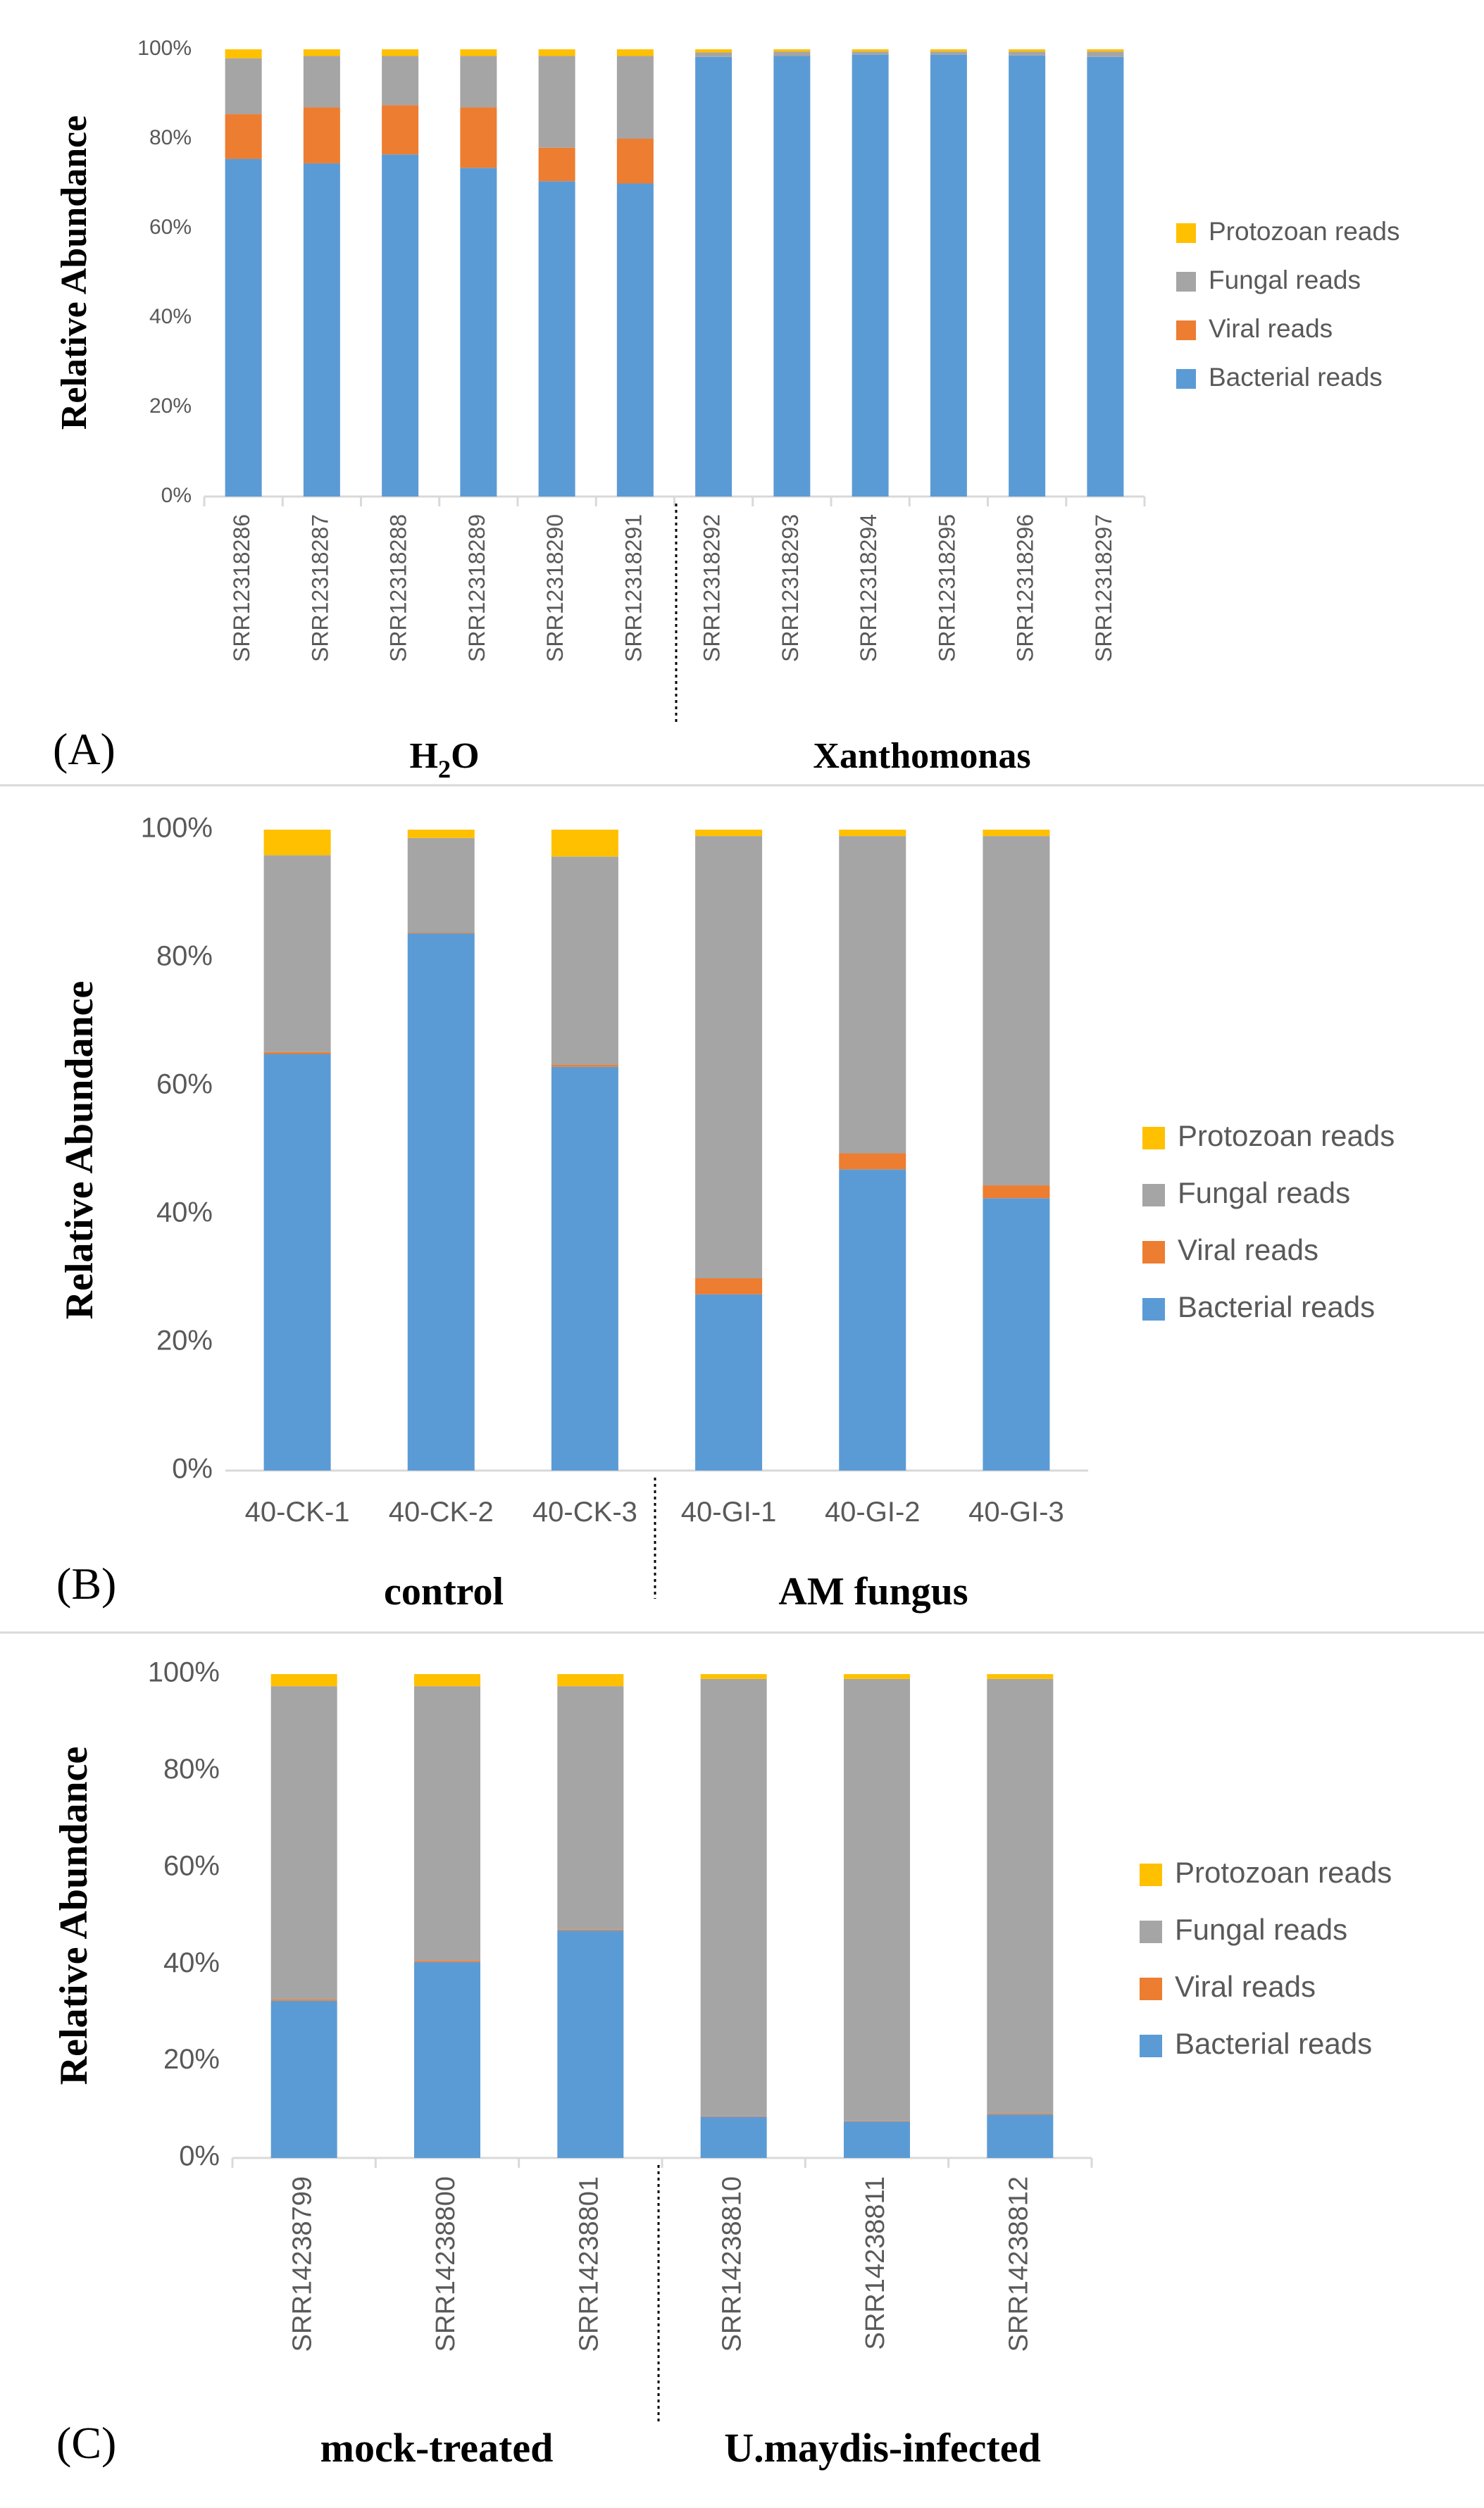 The height and width of the screenshot is (2508, 1484). What do you see at coordinates (946, 588) in the screenshot?
I see `x-tick-label: SRR12318295` at bounding box center [946, 588].